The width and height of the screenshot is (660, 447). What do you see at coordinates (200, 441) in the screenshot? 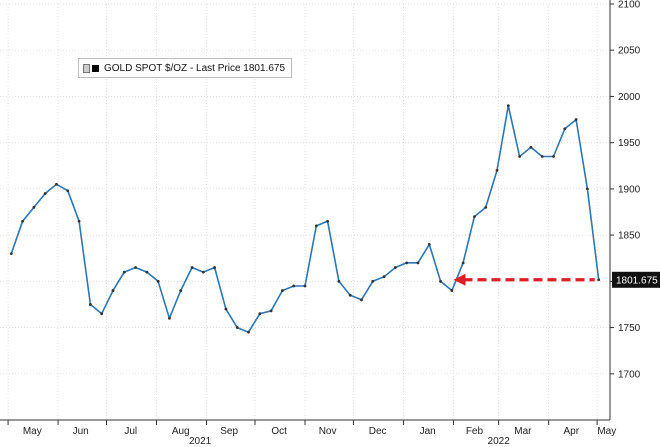
I see `year-label: 2021` at bounding box center [200, 441].